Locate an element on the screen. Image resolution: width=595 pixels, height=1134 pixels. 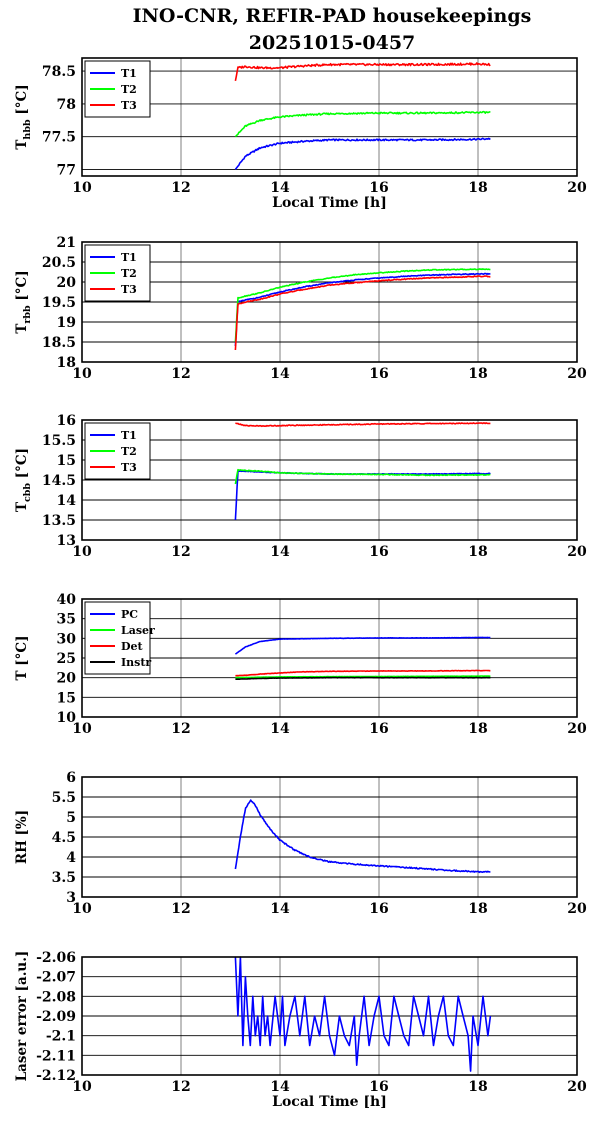
y-tick-label: 30 is located at coordinates (67, 639).